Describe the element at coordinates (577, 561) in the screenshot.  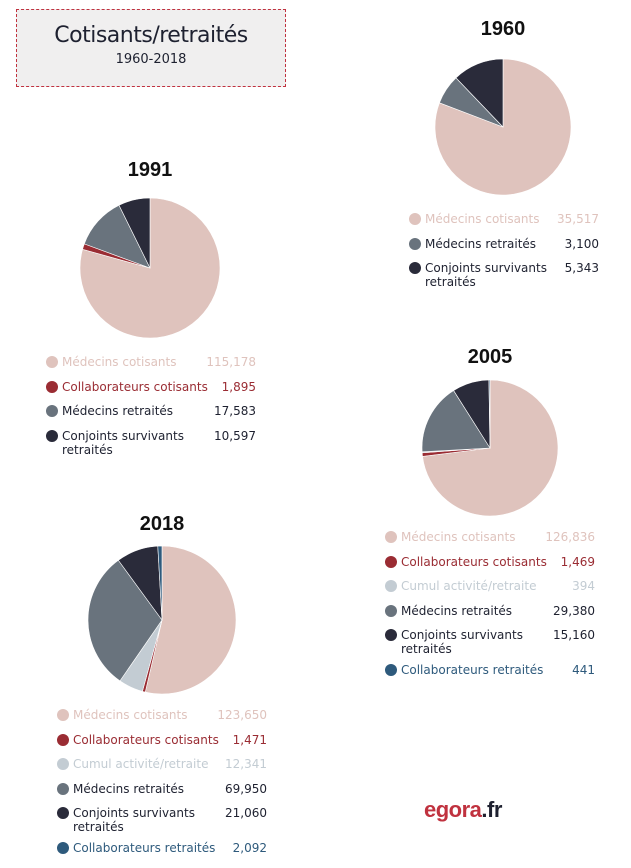
I see `legend-value: 1,469` at that location.